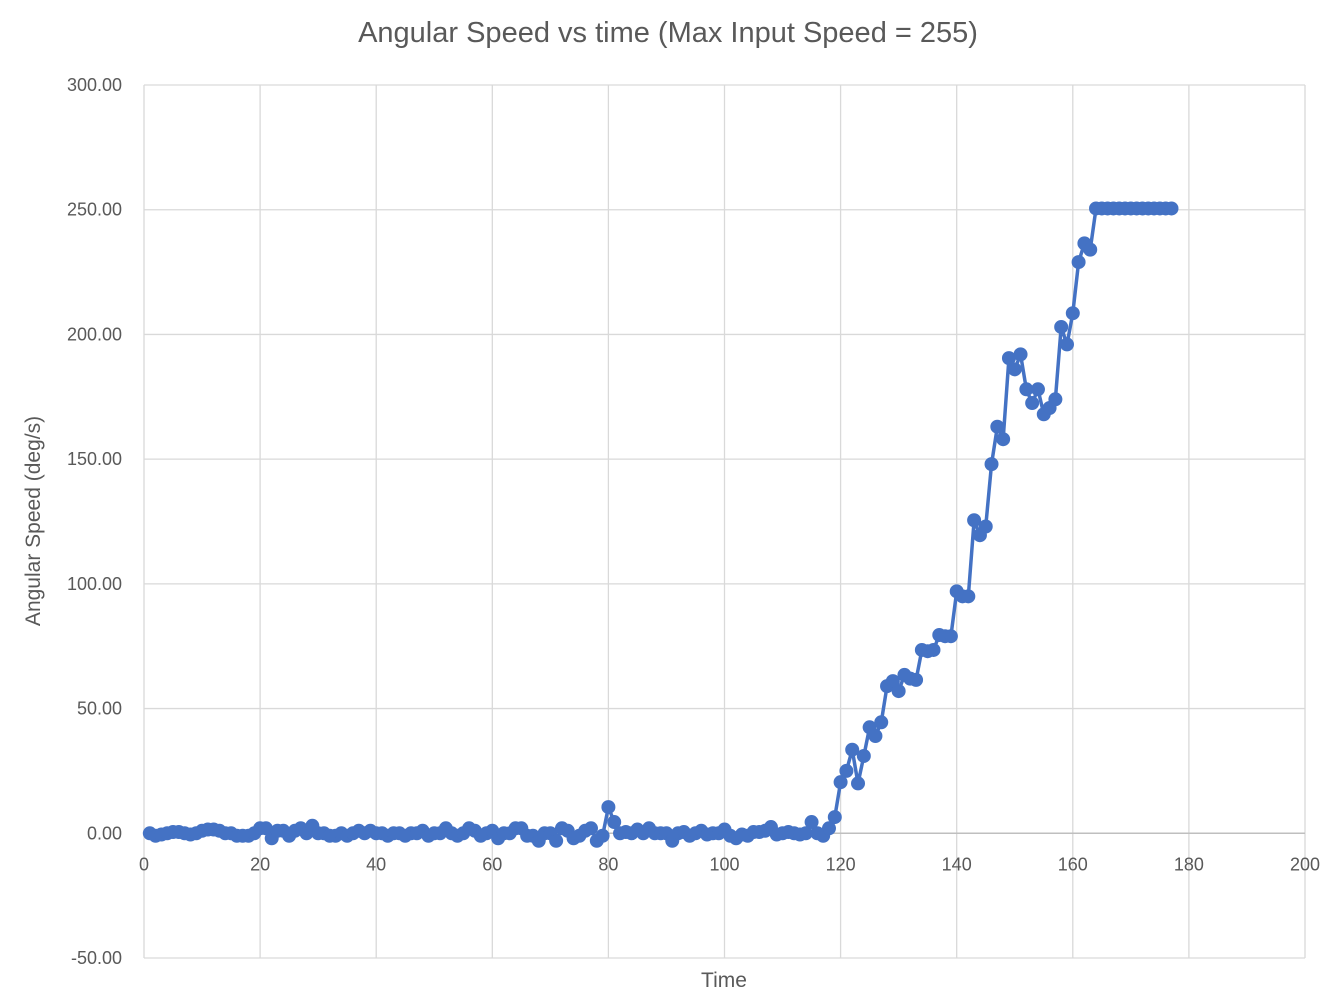  Describe the element at coordinates (33, 521) in the screenshot. I see `y-axis-title: Angular Speed (deg/s)` at that location.